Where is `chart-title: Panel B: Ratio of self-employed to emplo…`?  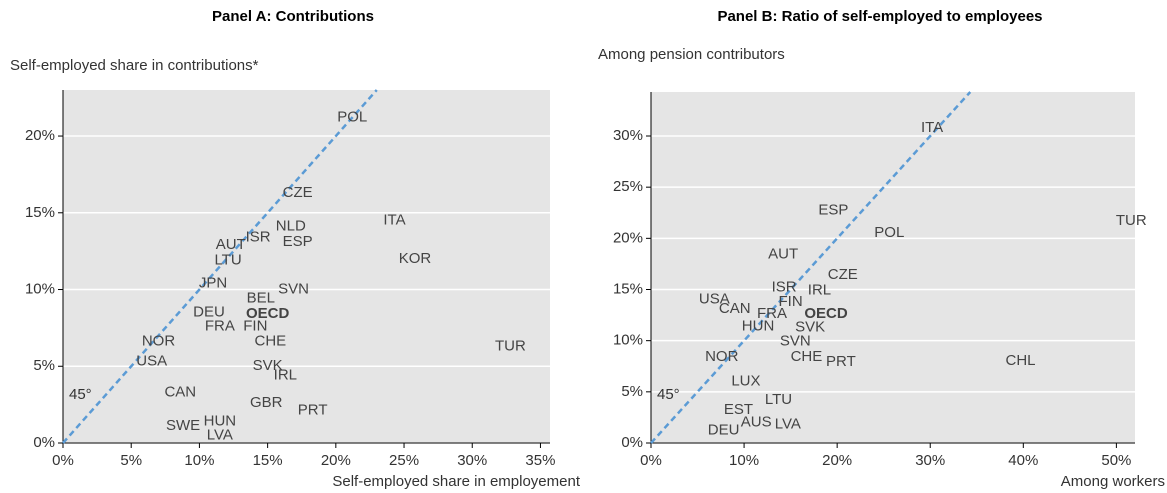
chart-title: Panel B: Ratio of self-employed to emplo… is located at coordinates (879, 16).